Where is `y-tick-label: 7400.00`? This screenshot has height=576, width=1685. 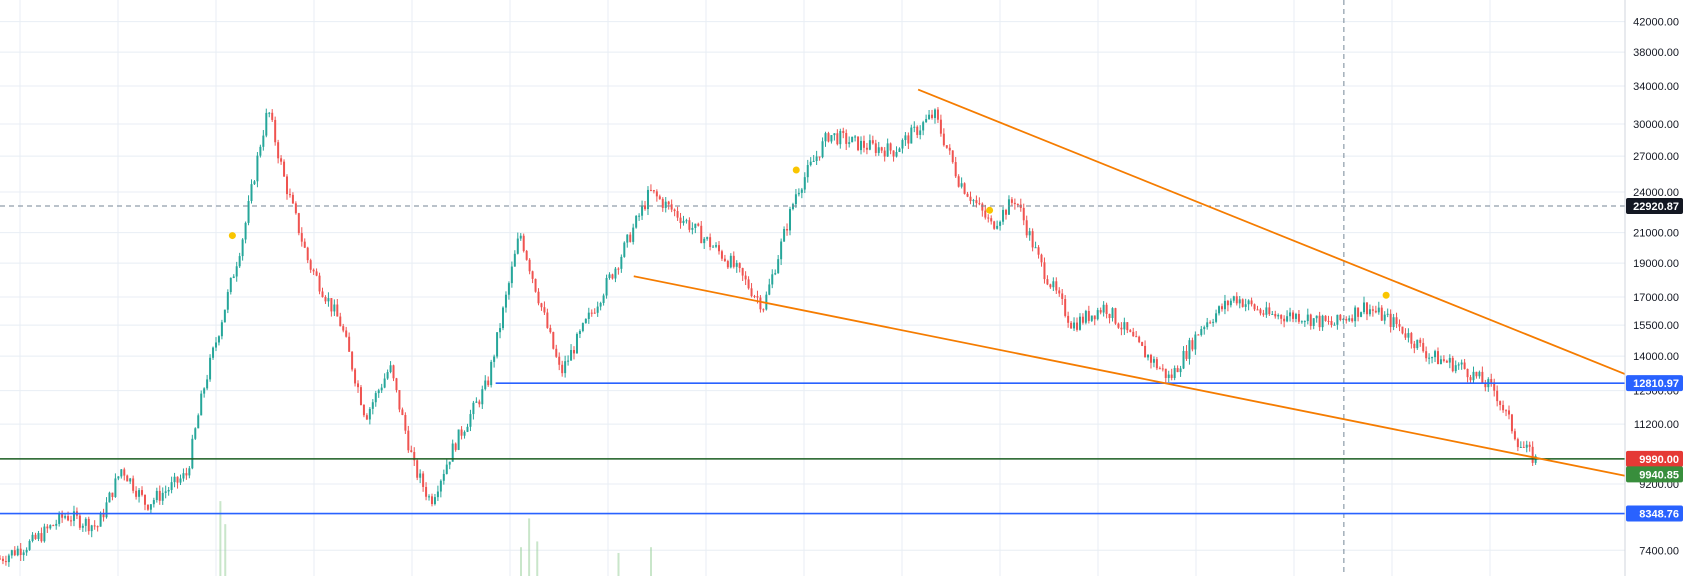 y-tick-label: 7400.00 is located at coordinates (1659, 551).